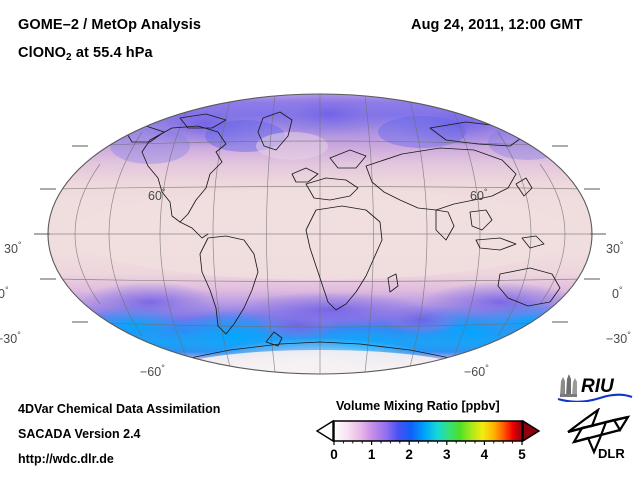 This screenshot has height=480, width=640. What do you see at coordinates (10, 338) in the screenshot?
I see `lat-label-m30-left: −30°` at bounding box center [10, 338].